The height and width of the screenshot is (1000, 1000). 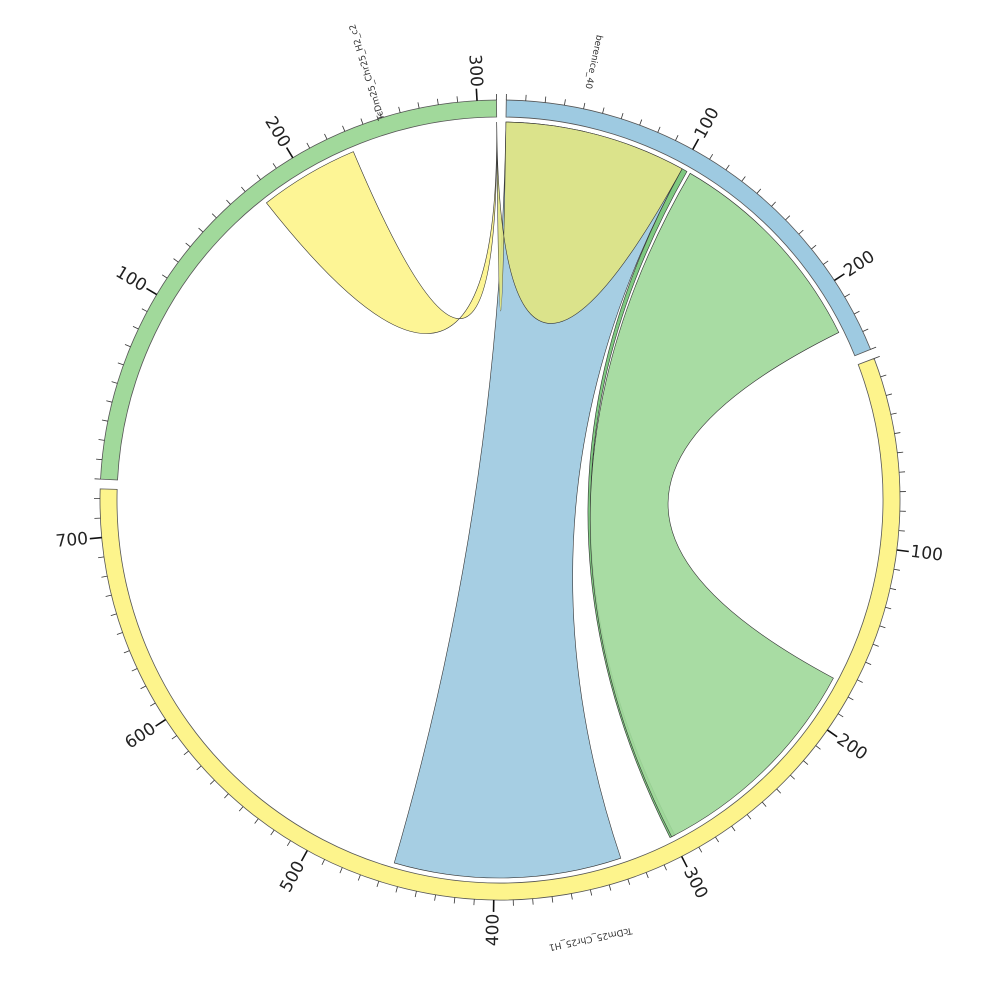 What do you see at coordinates (592, 62) in the screenshot?
I see `segment-name-berenice_40: berenice_40` at bounding box center [592, 62].